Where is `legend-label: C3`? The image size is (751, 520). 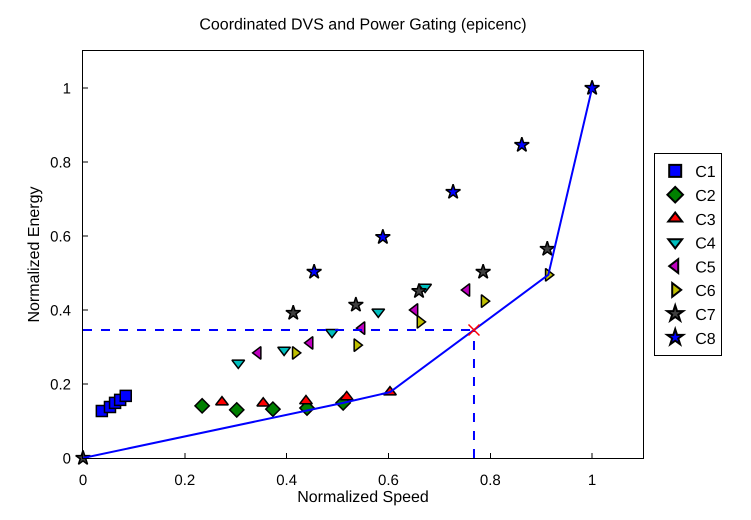
legend-label: C3 is located at coordinates (705, 220).